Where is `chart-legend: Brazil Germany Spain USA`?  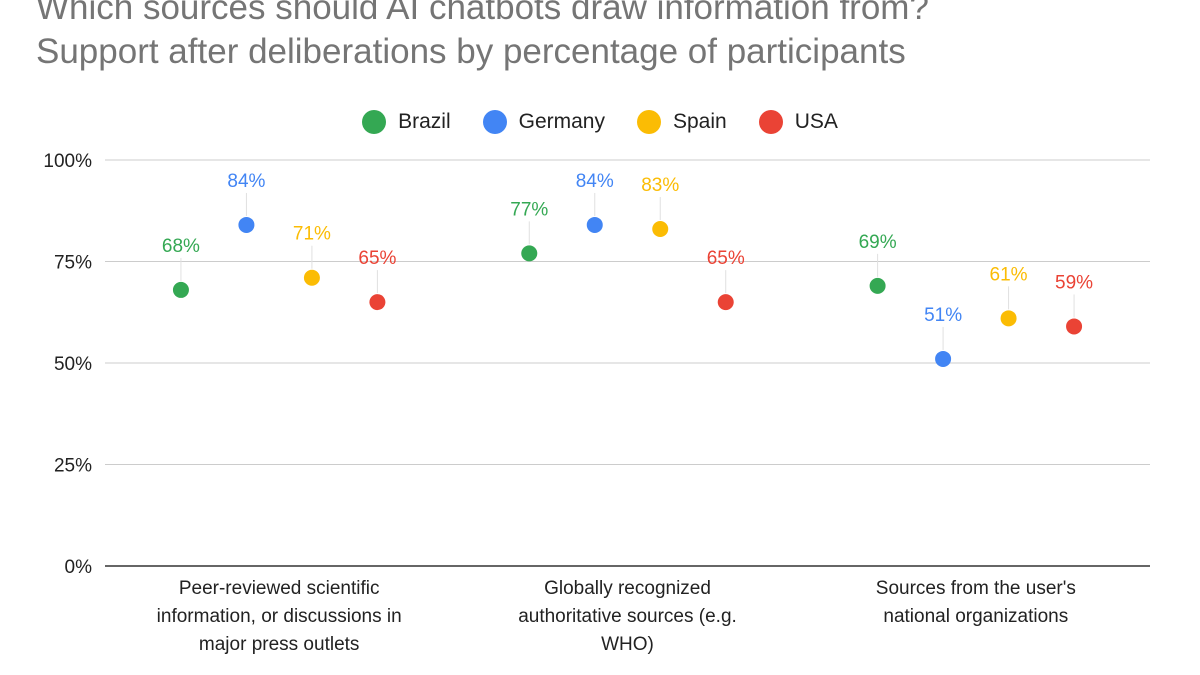 chart-legend: Brazil Germany Spain USA is located at coordinates (600, 122).